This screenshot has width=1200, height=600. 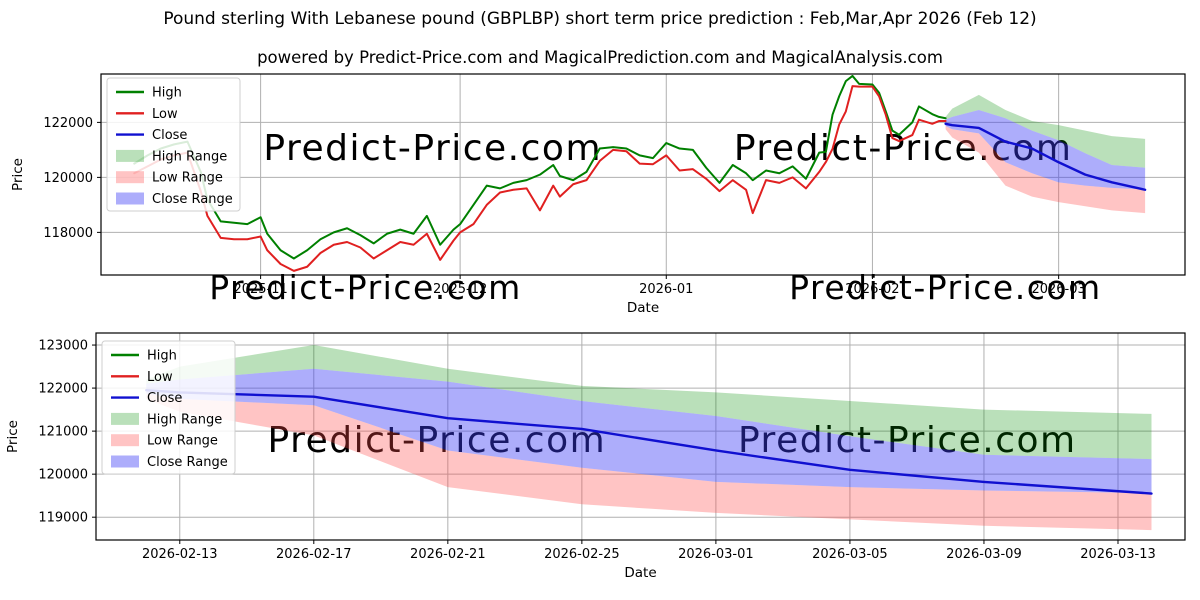 I want to click on close-range-band, so click(x=1045, y=150).